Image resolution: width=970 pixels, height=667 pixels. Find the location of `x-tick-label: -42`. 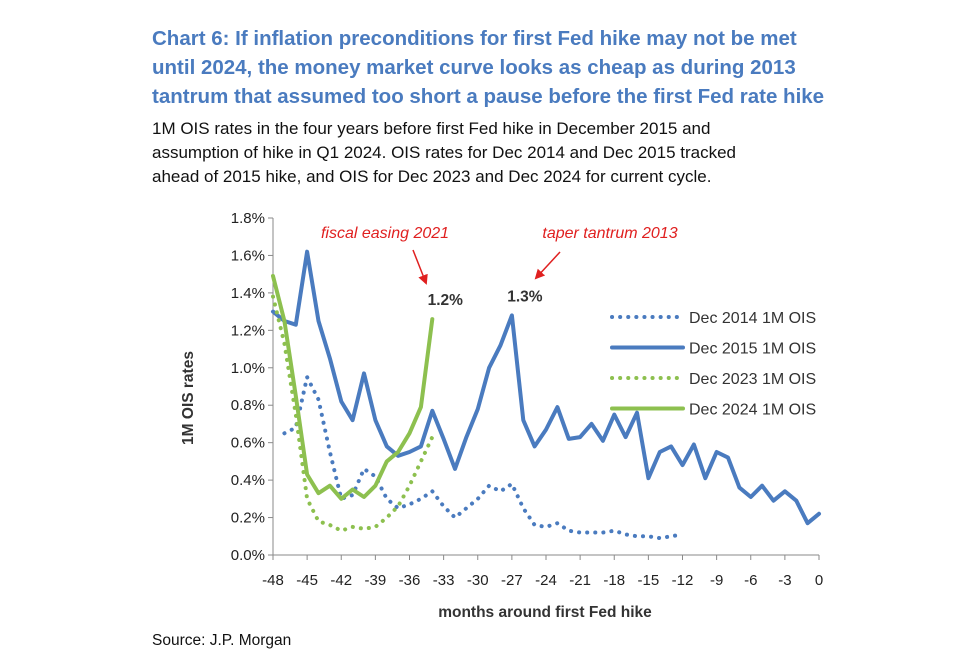

x-tick-label: -42 is located at coordinates (341, 580).